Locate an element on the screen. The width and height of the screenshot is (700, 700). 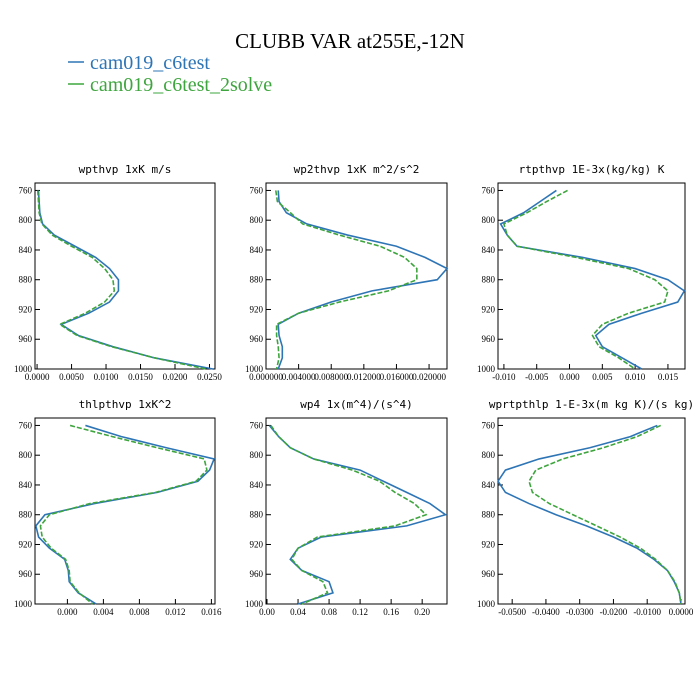
x-tick-label: 0.012 is located at coordinates (175, 612).